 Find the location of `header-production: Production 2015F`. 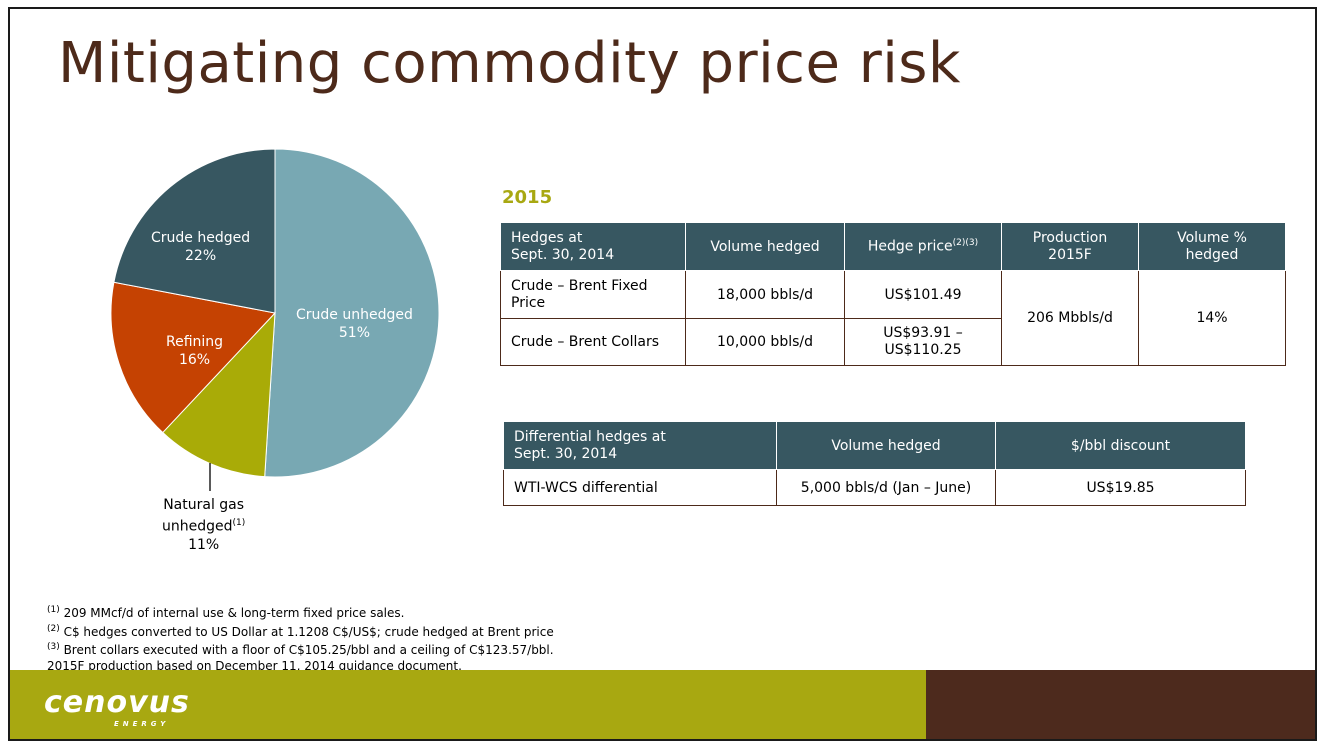

header-production: Production 2015F is located at coordinates (1070, 246).